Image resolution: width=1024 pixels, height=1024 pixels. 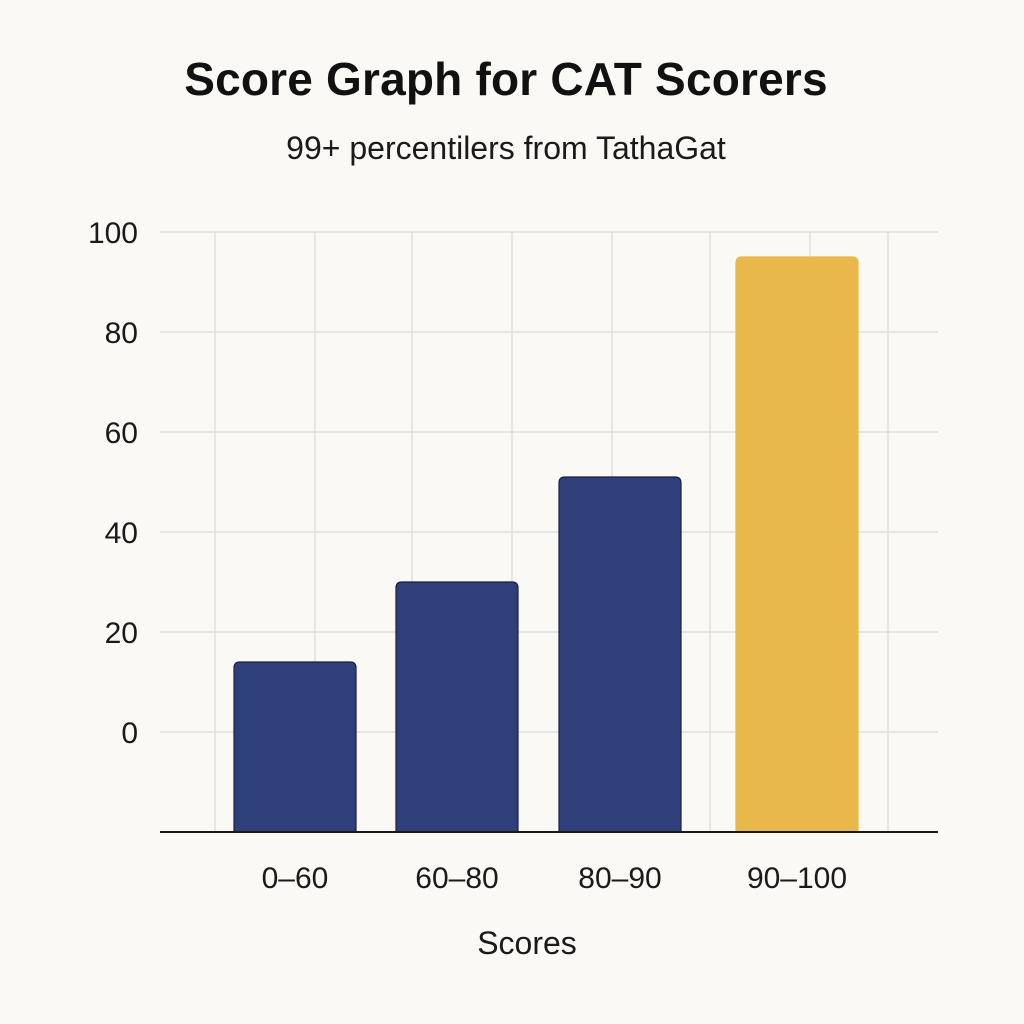 I want to click on x-category-label: 60–80, so click(x=456, y=878).